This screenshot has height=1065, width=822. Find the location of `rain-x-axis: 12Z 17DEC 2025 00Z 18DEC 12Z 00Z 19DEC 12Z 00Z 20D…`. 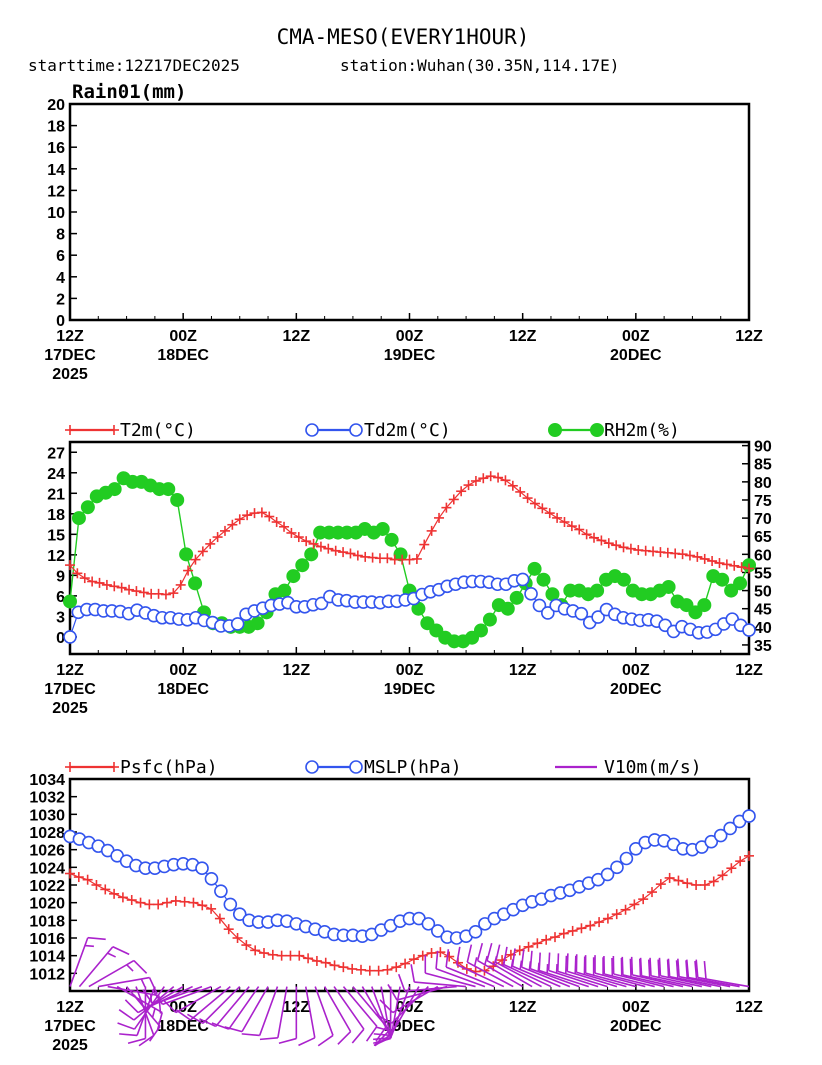

rain-x-axis: 12Z 17DEC 2025 00Z 18DEC 12Z 00Z 19DEC 12Z 00Z 20D… is located at coordinates (403, 348).